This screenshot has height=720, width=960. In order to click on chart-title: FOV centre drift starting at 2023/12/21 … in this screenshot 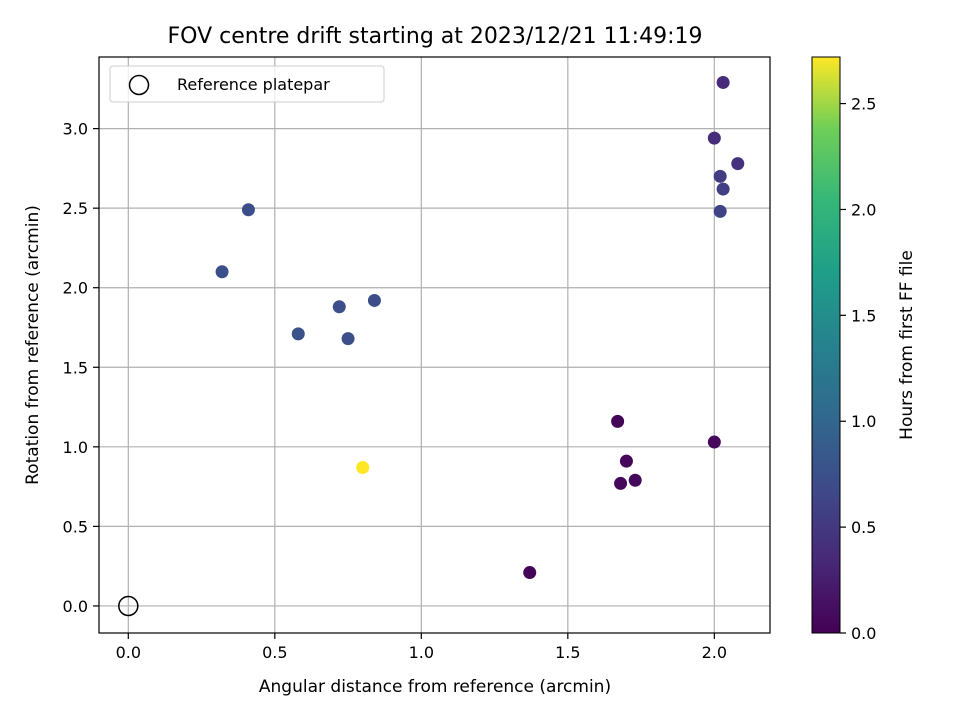, I will do `click(435, 36)`.